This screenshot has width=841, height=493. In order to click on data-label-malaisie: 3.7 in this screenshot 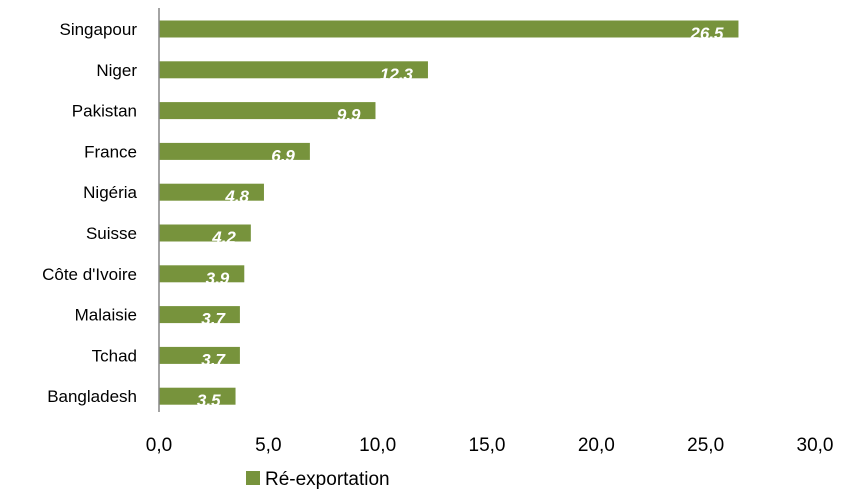, I will do `click(213, 319)`.